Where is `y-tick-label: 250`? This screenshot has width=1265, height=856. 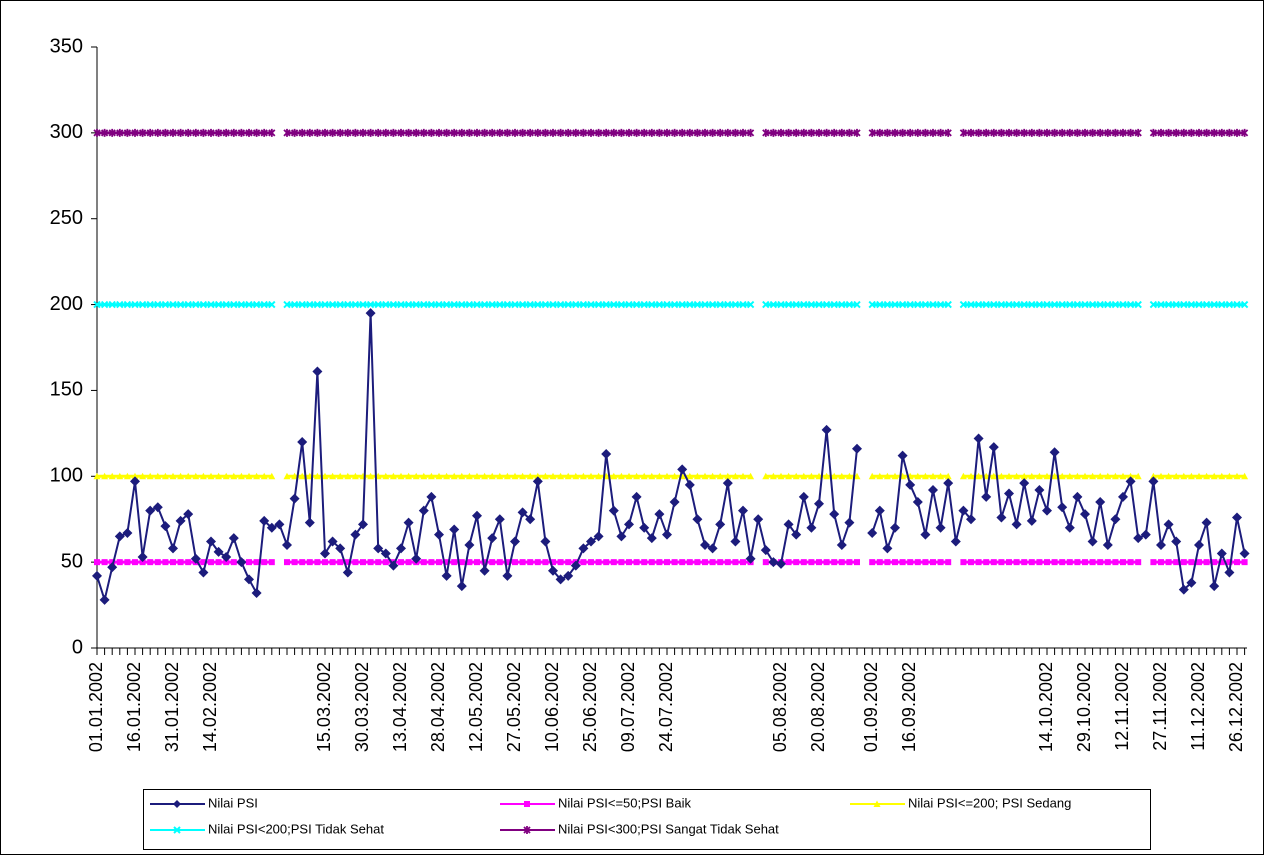 y-tick-label: 250 is located at coordinates (66, 218).